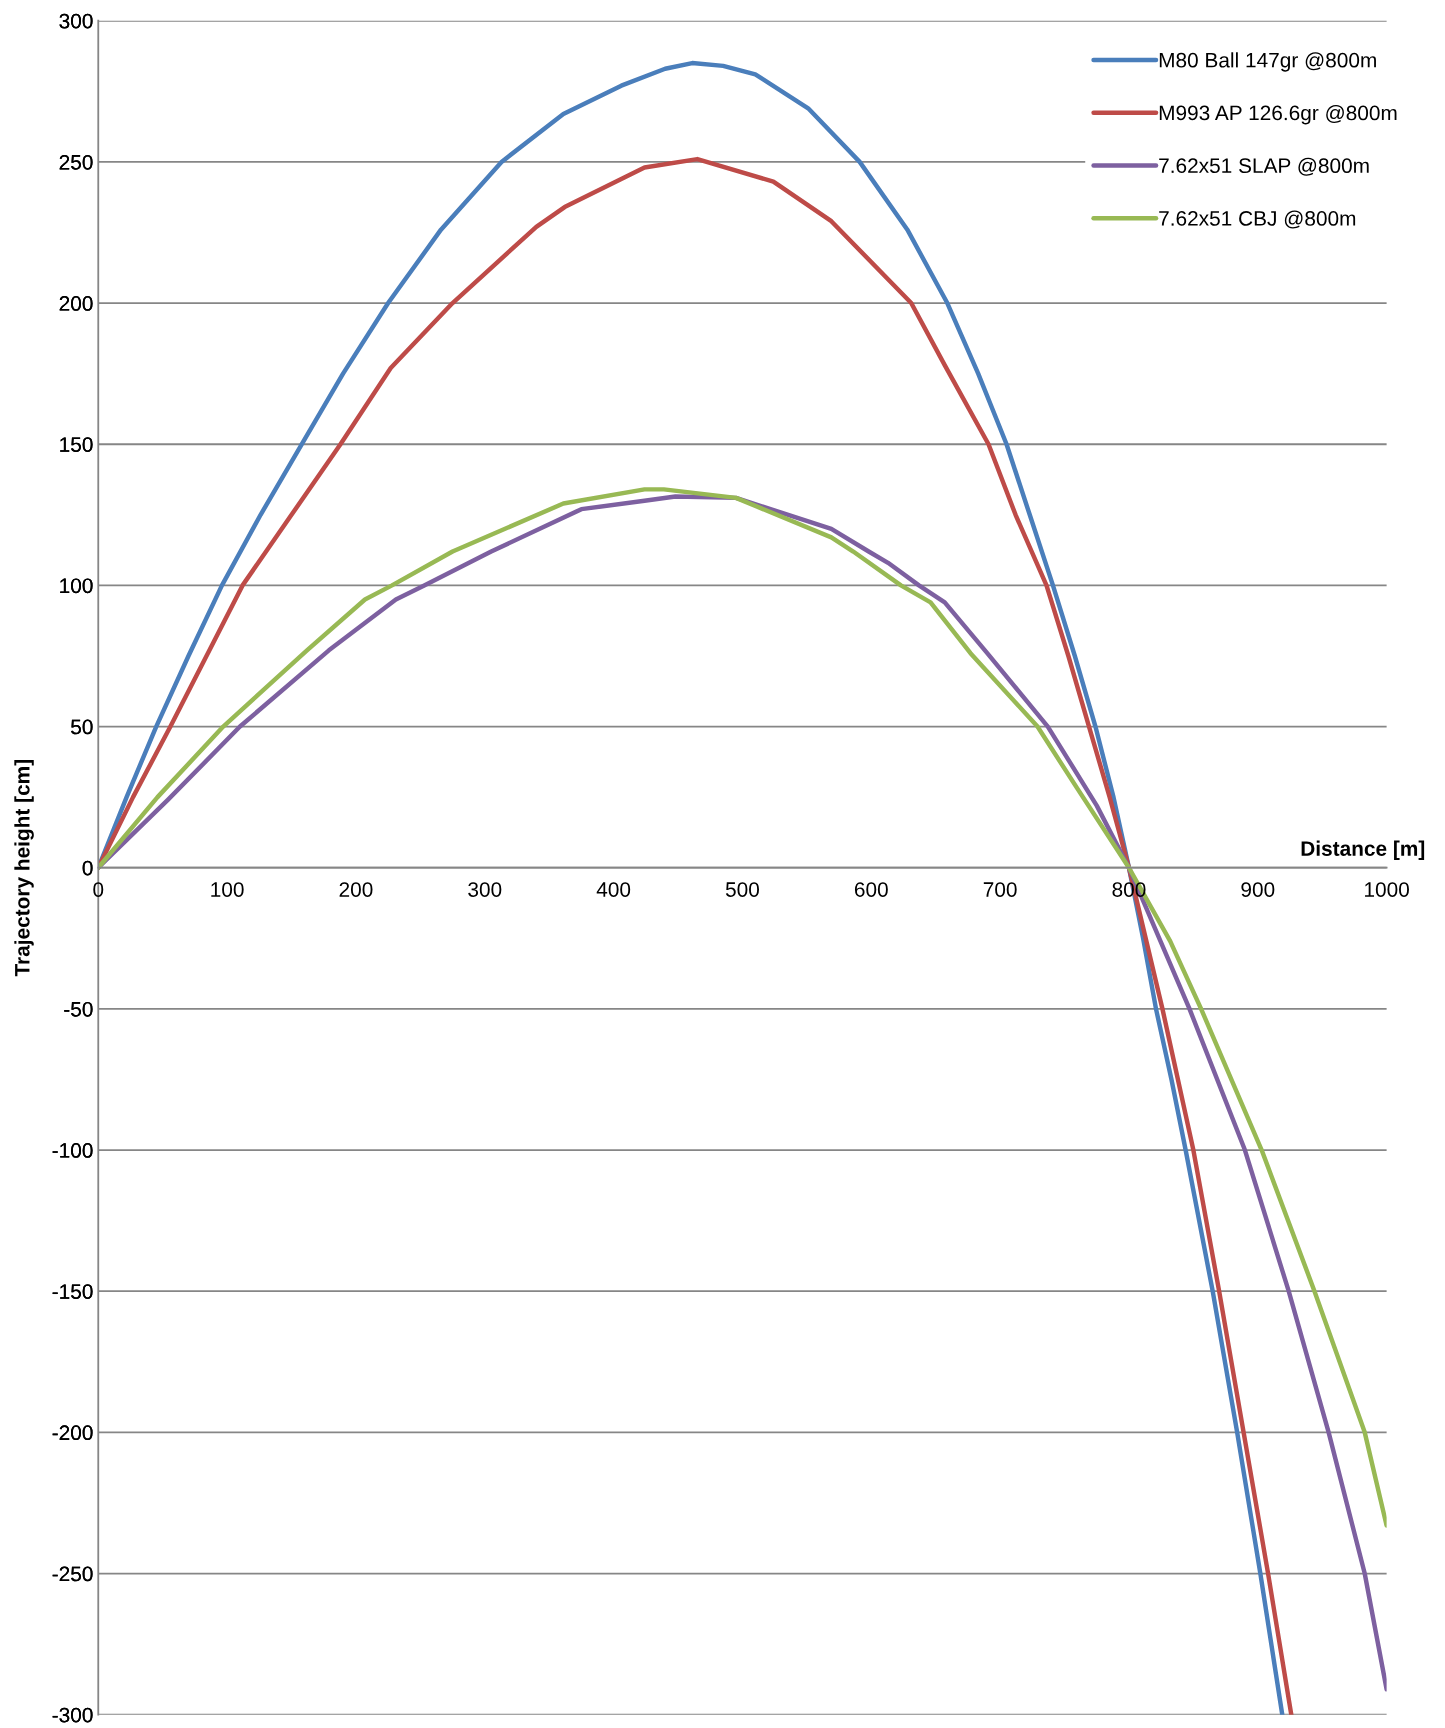 This screenshot has width=1445, height=1728. Describe the element at coordinates (72, 1150) in the screenshot. I see `y-tick-label: -100` at that location.